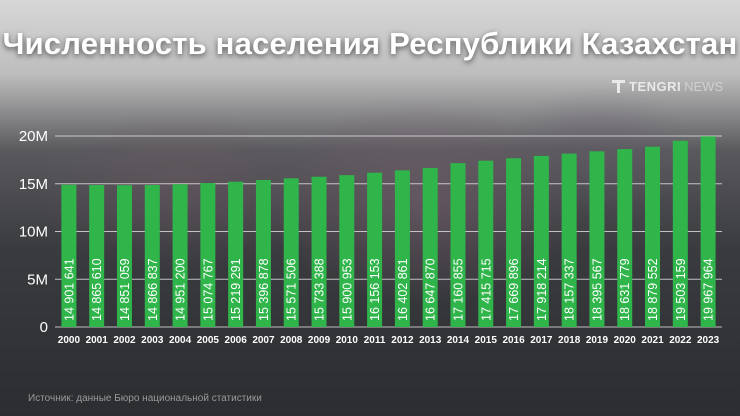 The image size is (740, 416). Describe the element at coordinates (97, 289) in the screenshot. I see `bar-value-label-2001: 14 865 610` at that location.